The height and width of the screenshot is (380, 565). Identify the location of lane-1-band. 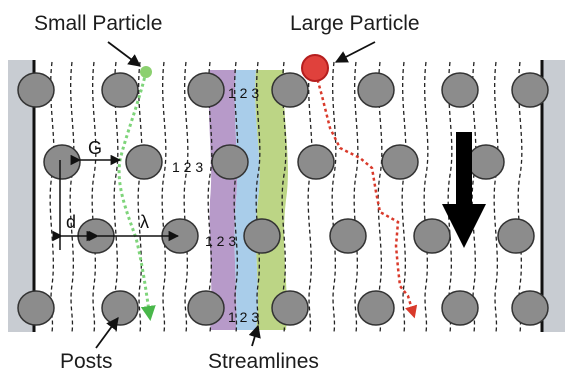
(223, 200).